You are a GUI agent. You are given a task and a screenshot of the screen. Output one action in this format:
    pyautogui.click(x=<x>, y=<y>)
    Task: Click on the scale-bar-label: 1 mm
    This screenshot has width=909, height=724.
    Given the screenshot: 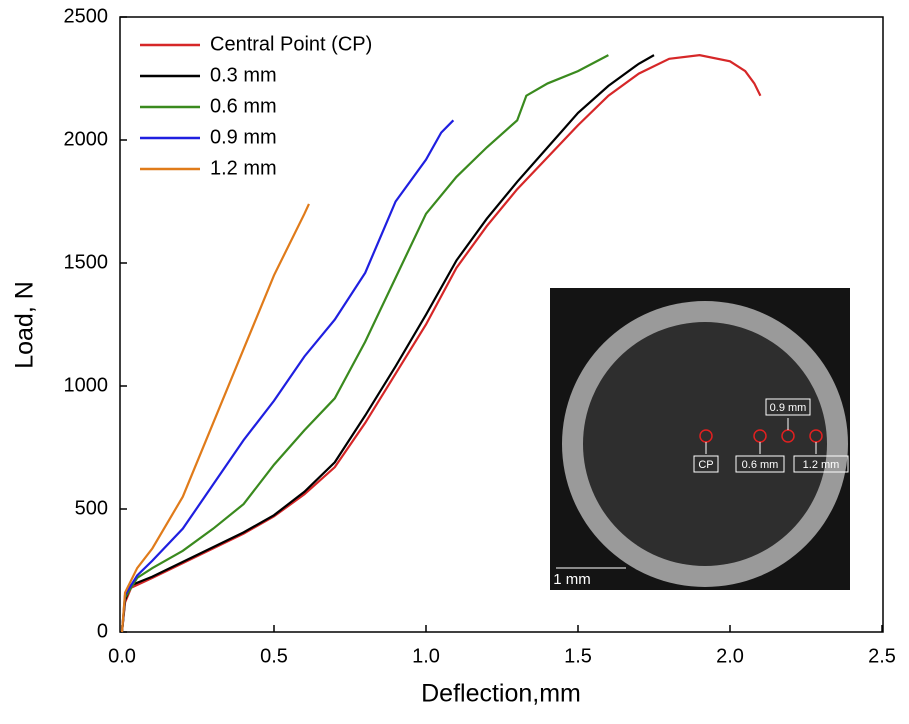 What is the action you would take?
    pyautogui.click(x=572, y=579)
    